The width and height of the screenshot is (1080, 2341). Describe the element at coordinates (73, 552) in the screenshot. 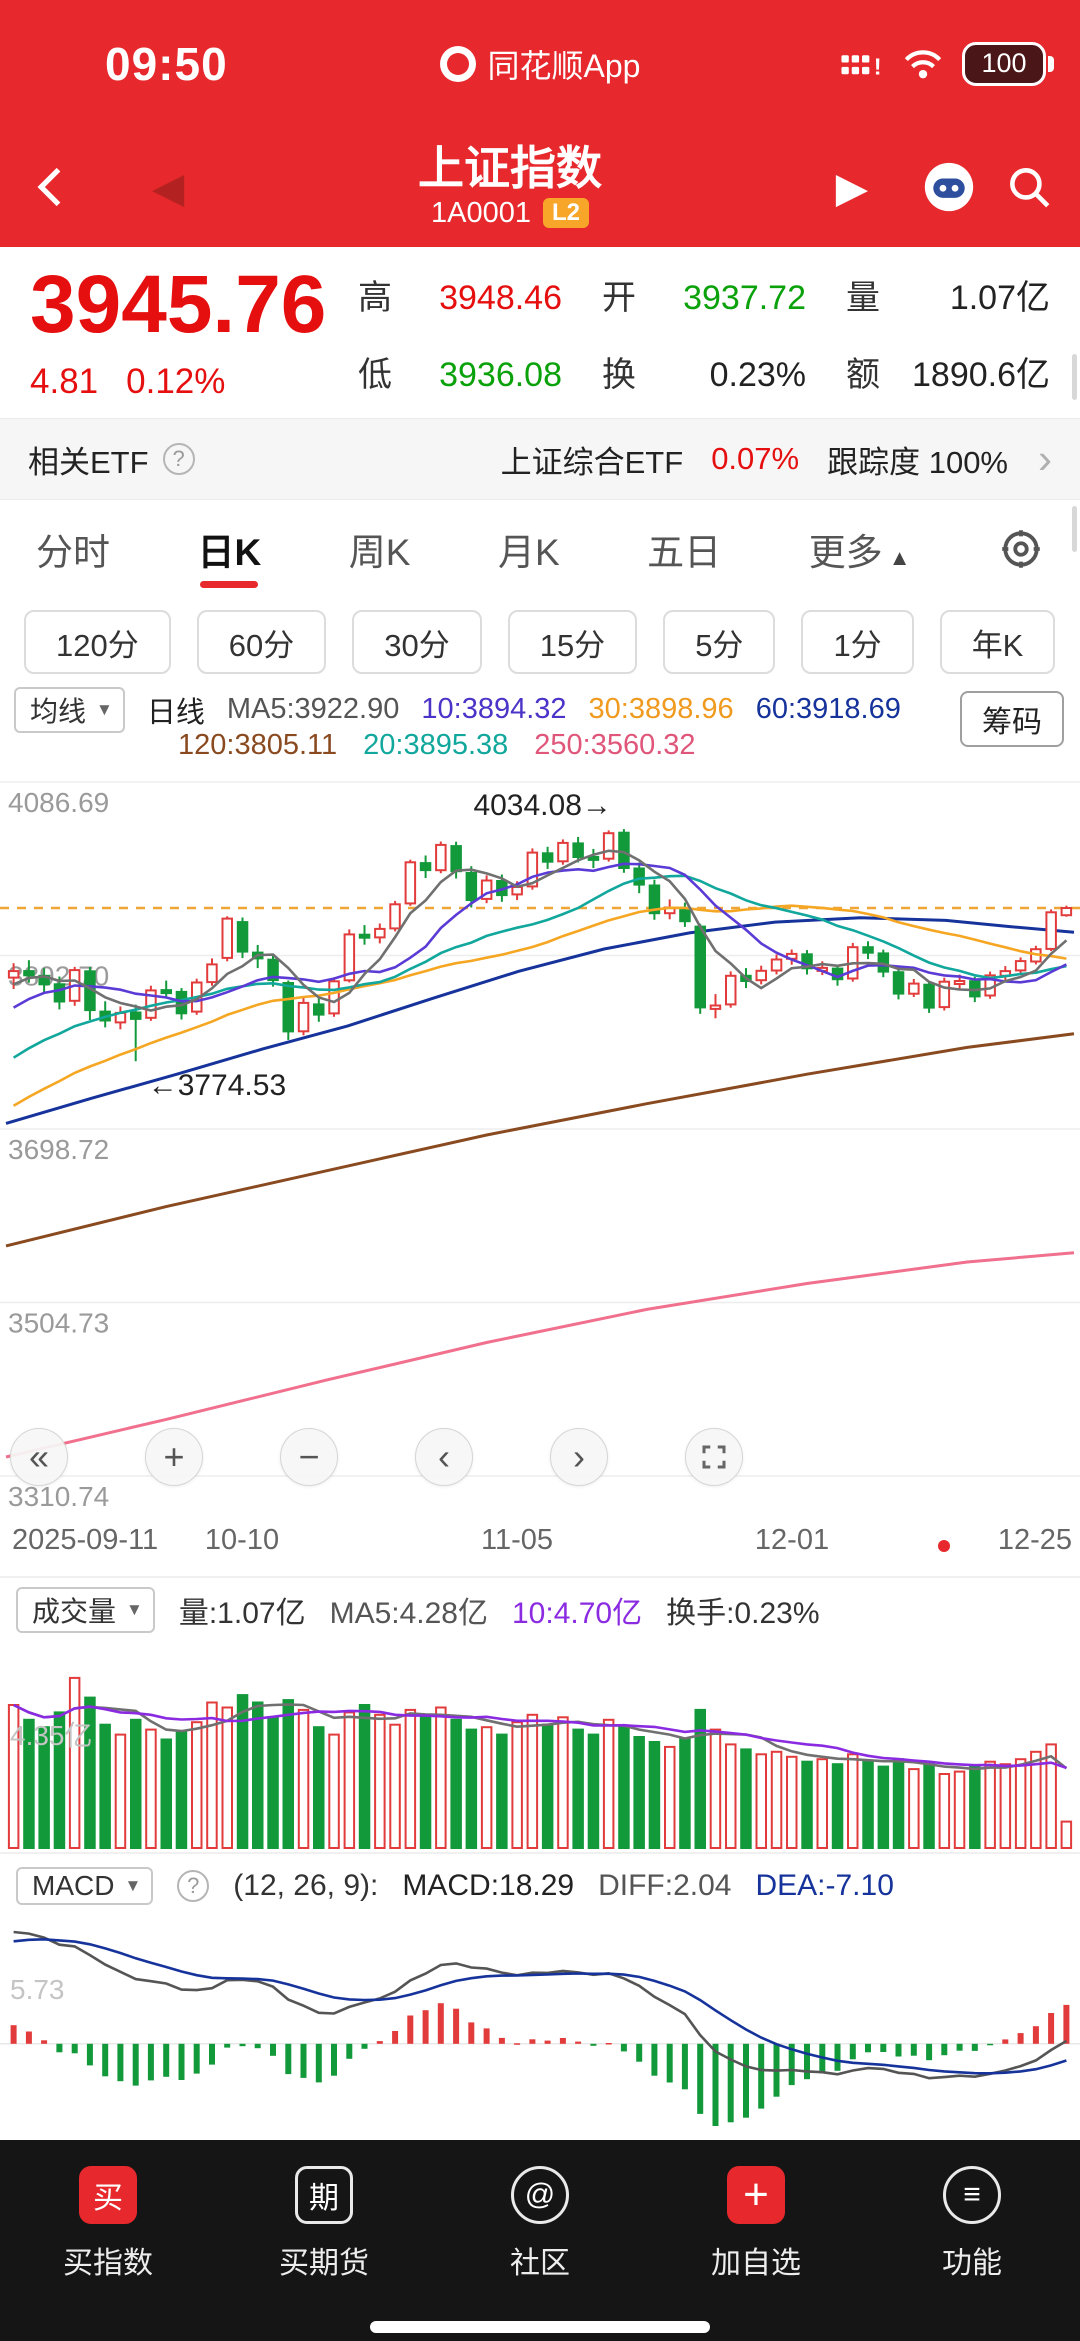

I see `tab-分时: 分时` at that location.